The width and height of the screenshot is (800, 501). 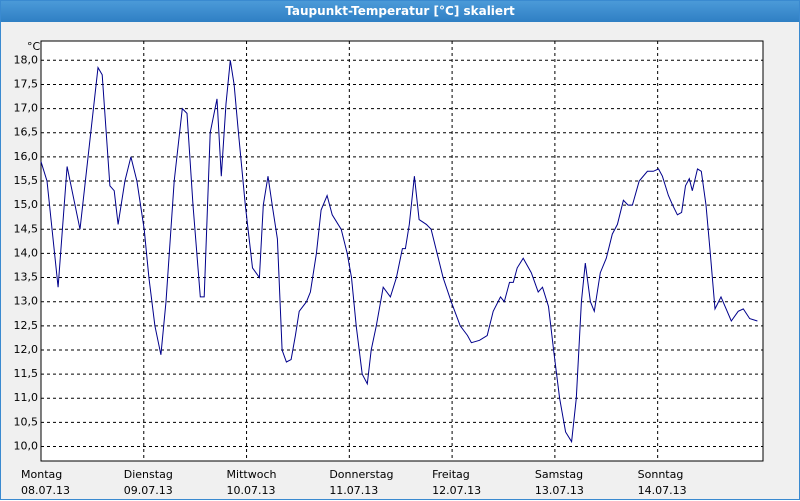 What do you see at coordinates (41, 474) in the screenshot?
I see `x-tick-label: Montag` at bounding box center [41, 474].